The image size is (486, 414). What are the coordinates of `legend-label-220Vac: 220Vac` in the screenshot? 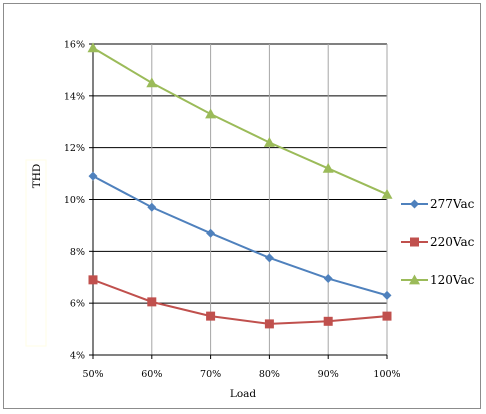 It's located at (452, 242).